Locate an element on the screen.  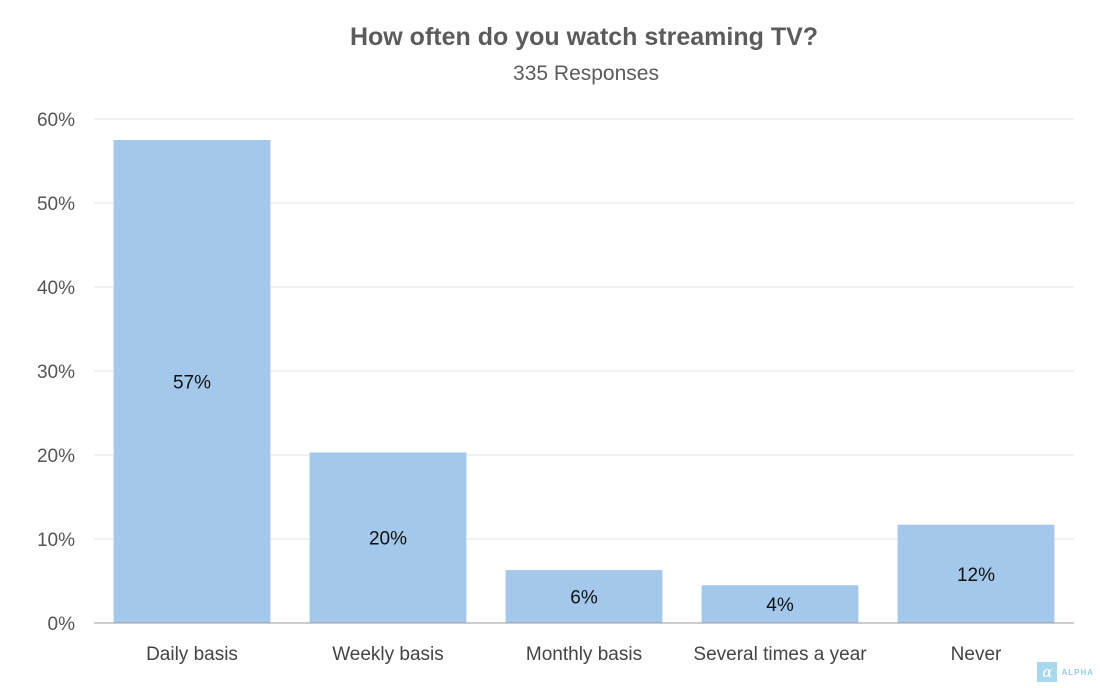
alpha-logo: α ALPHA is located at coordinates (1065, 672).